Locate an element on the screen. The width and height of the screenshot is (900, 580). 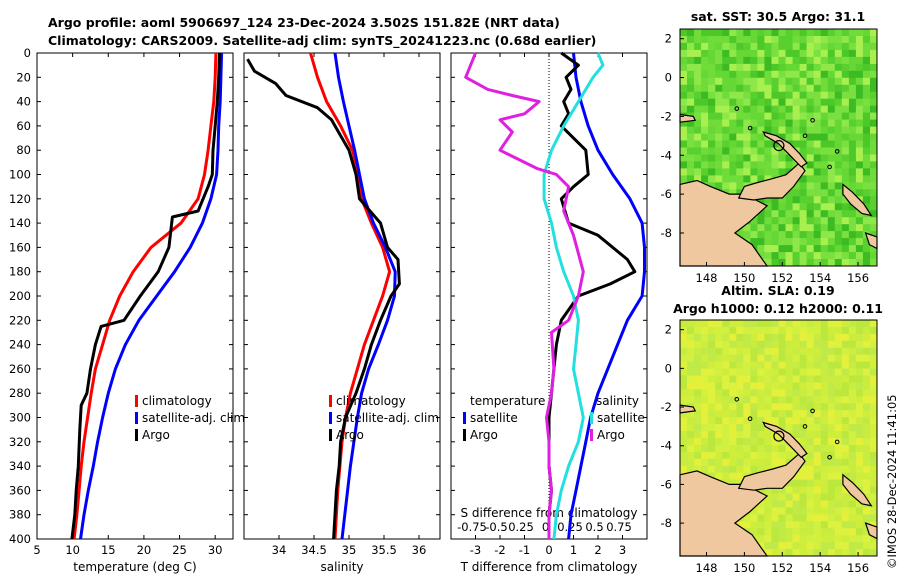
legend-label: Argo is located at coordinates (484, 435).